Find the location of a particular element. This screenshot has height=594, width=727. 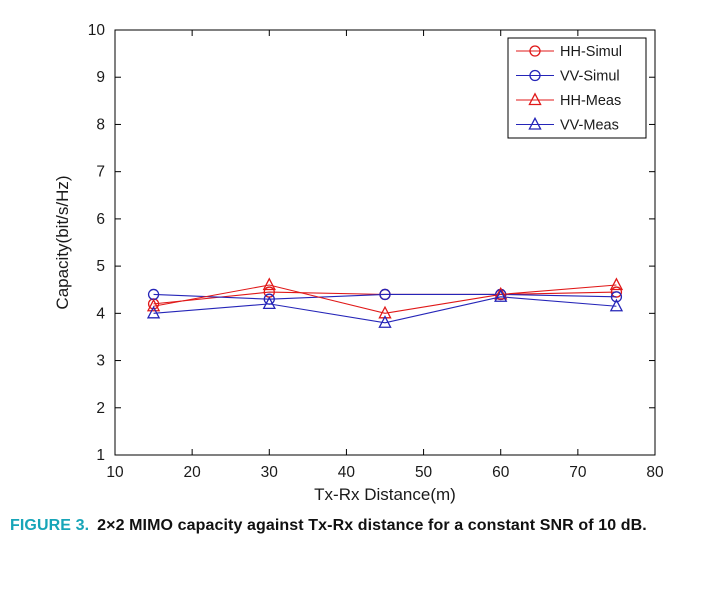

x-tick-label: 80 is located at coordinates (655, 472).